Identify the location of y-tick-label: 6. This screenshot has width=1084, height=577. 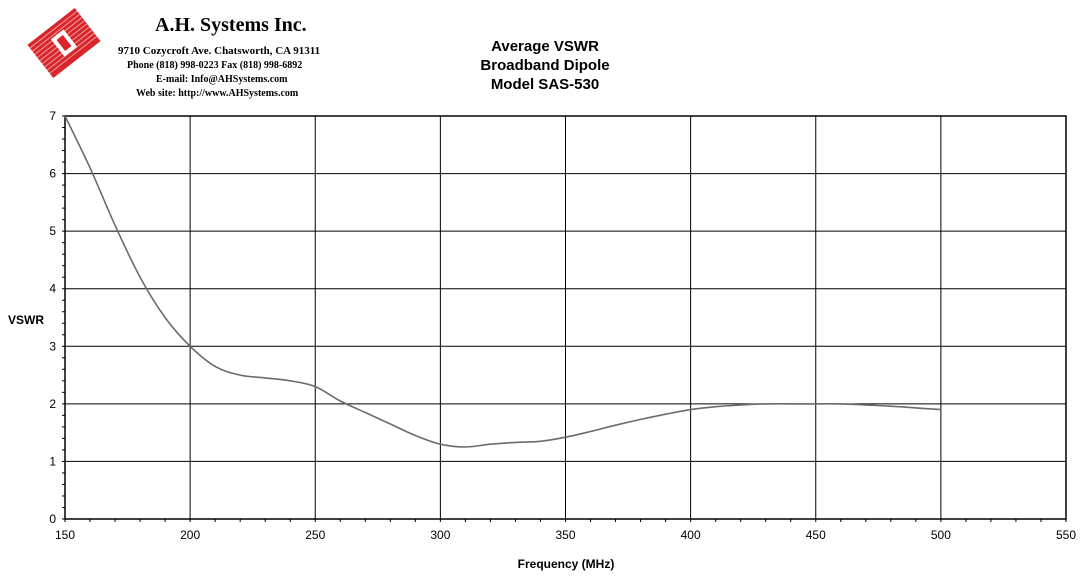
(52, 174).